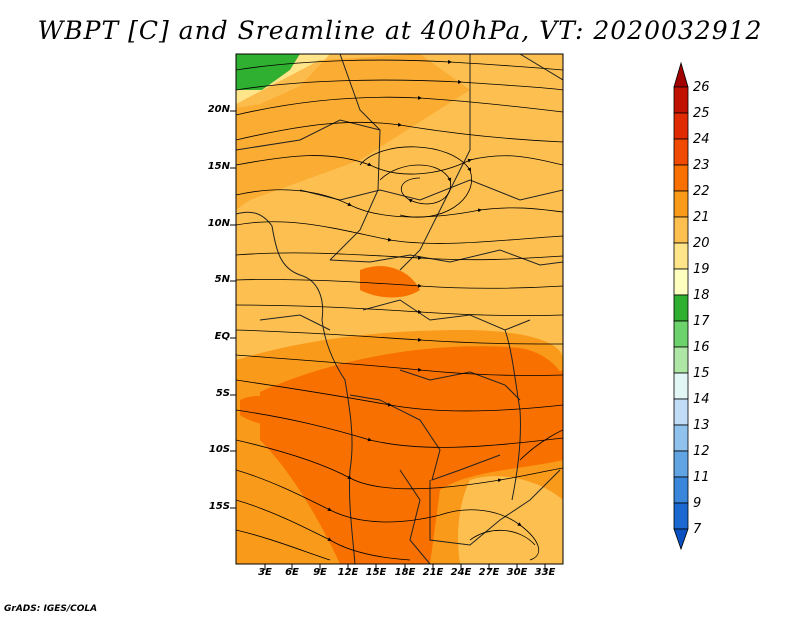 The image size is (800, 618). What do you see at coordinates (697, 529) in the screenshot?
I see `colorbar-label-7: 7` at bounding box center [697, 529].